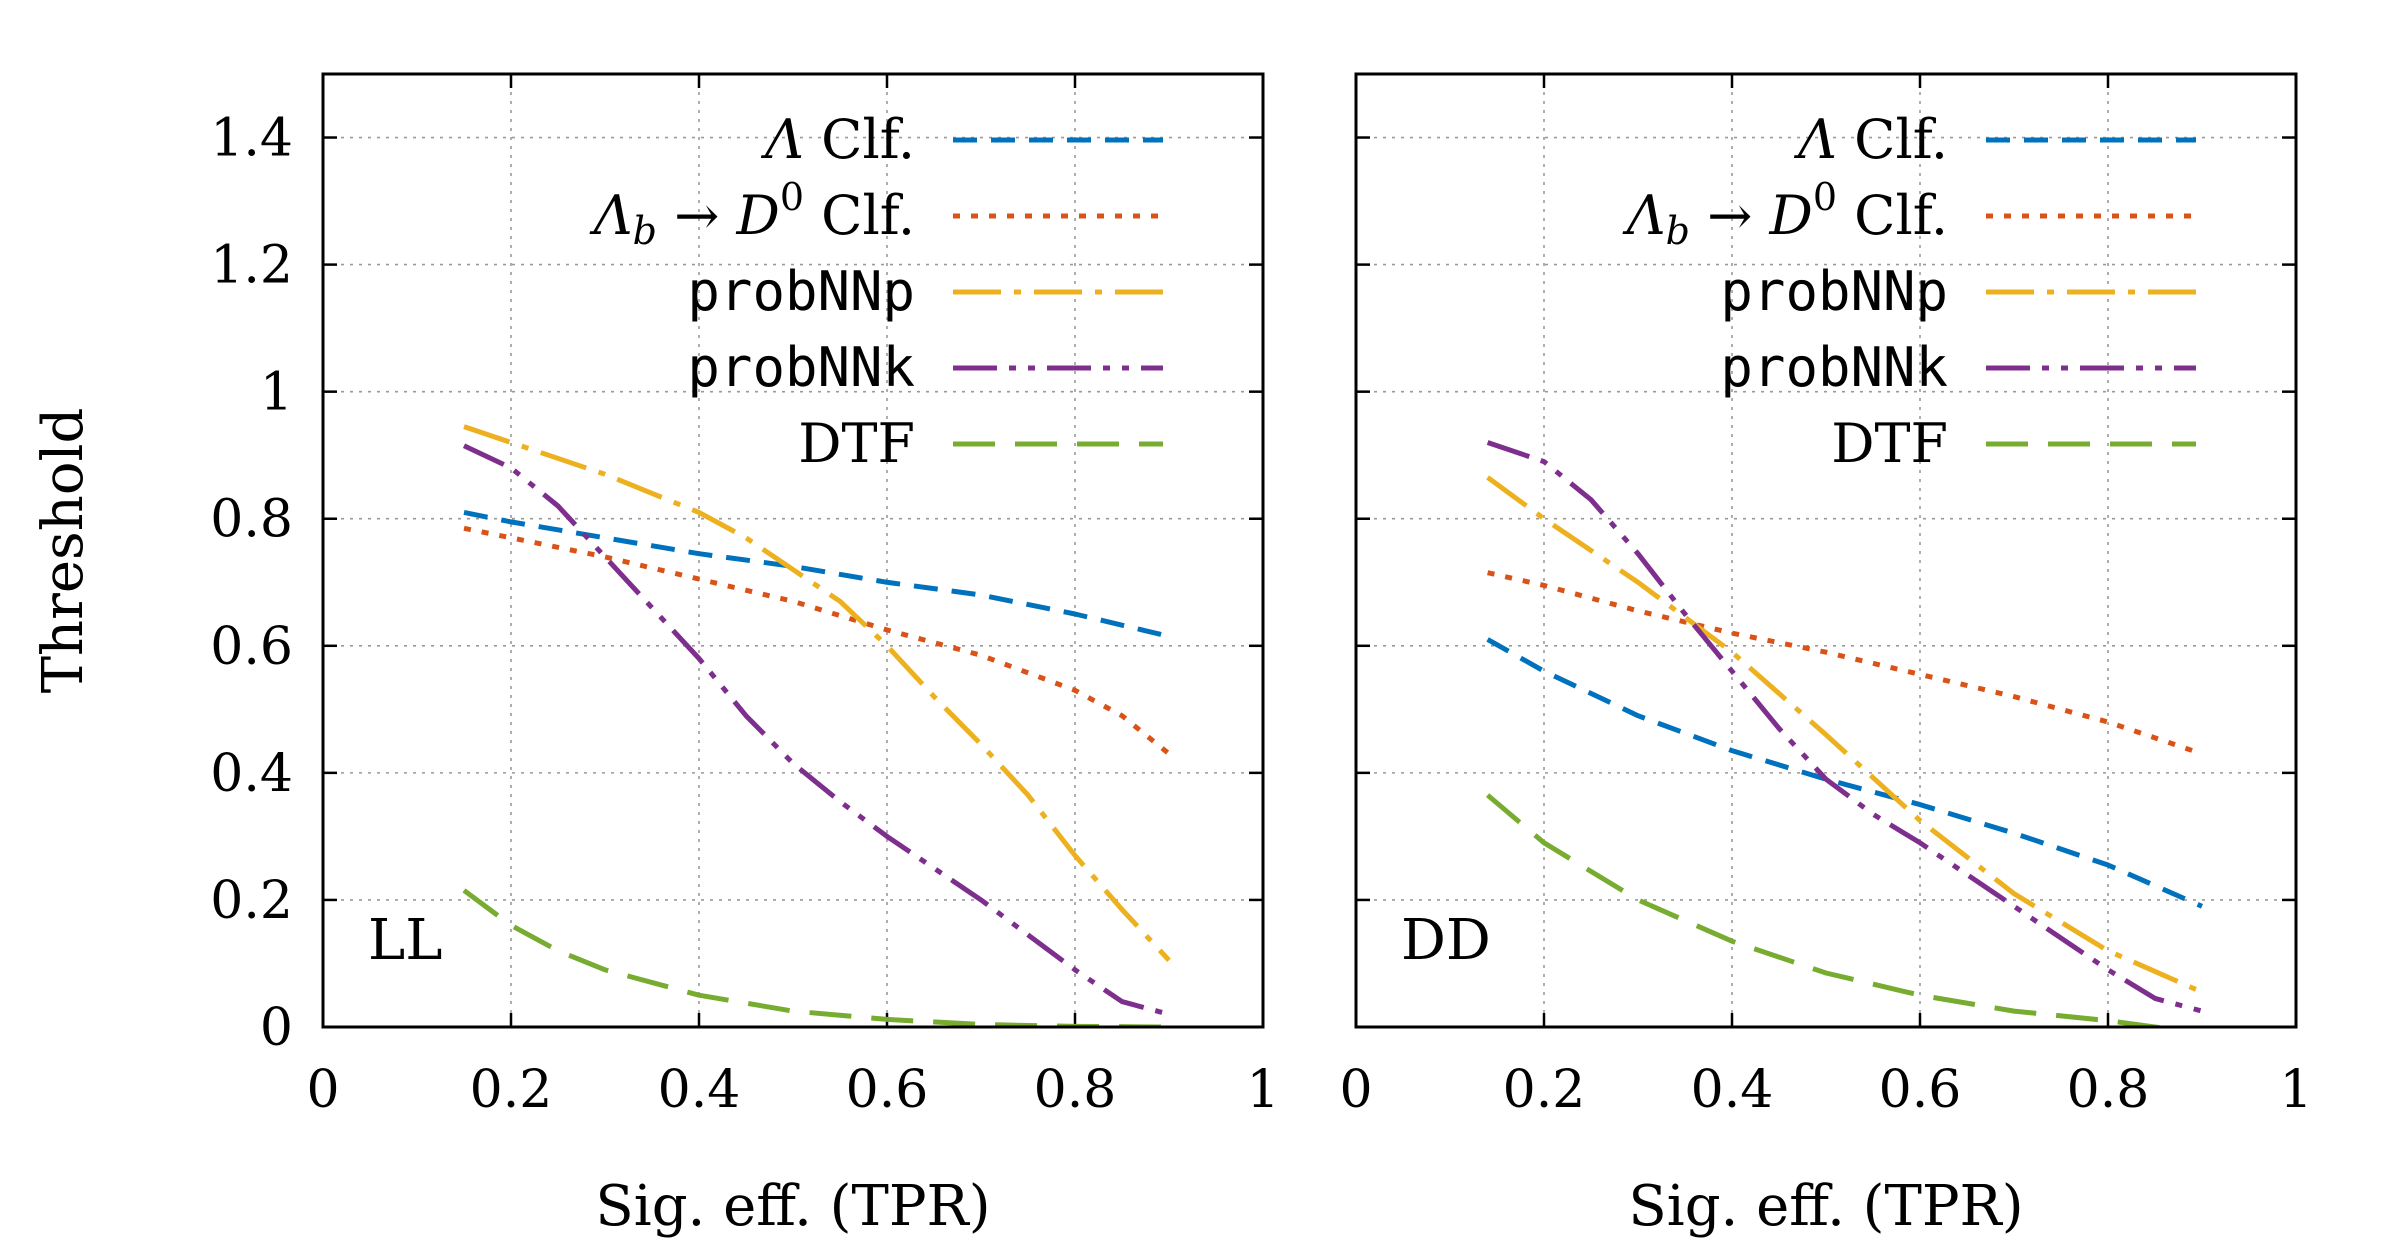 This screenshot has height=1260, width=2400. Describe the element at coordinates (251, 647) in the screenshot. I see `y-tick-label: 0.6` at that location.